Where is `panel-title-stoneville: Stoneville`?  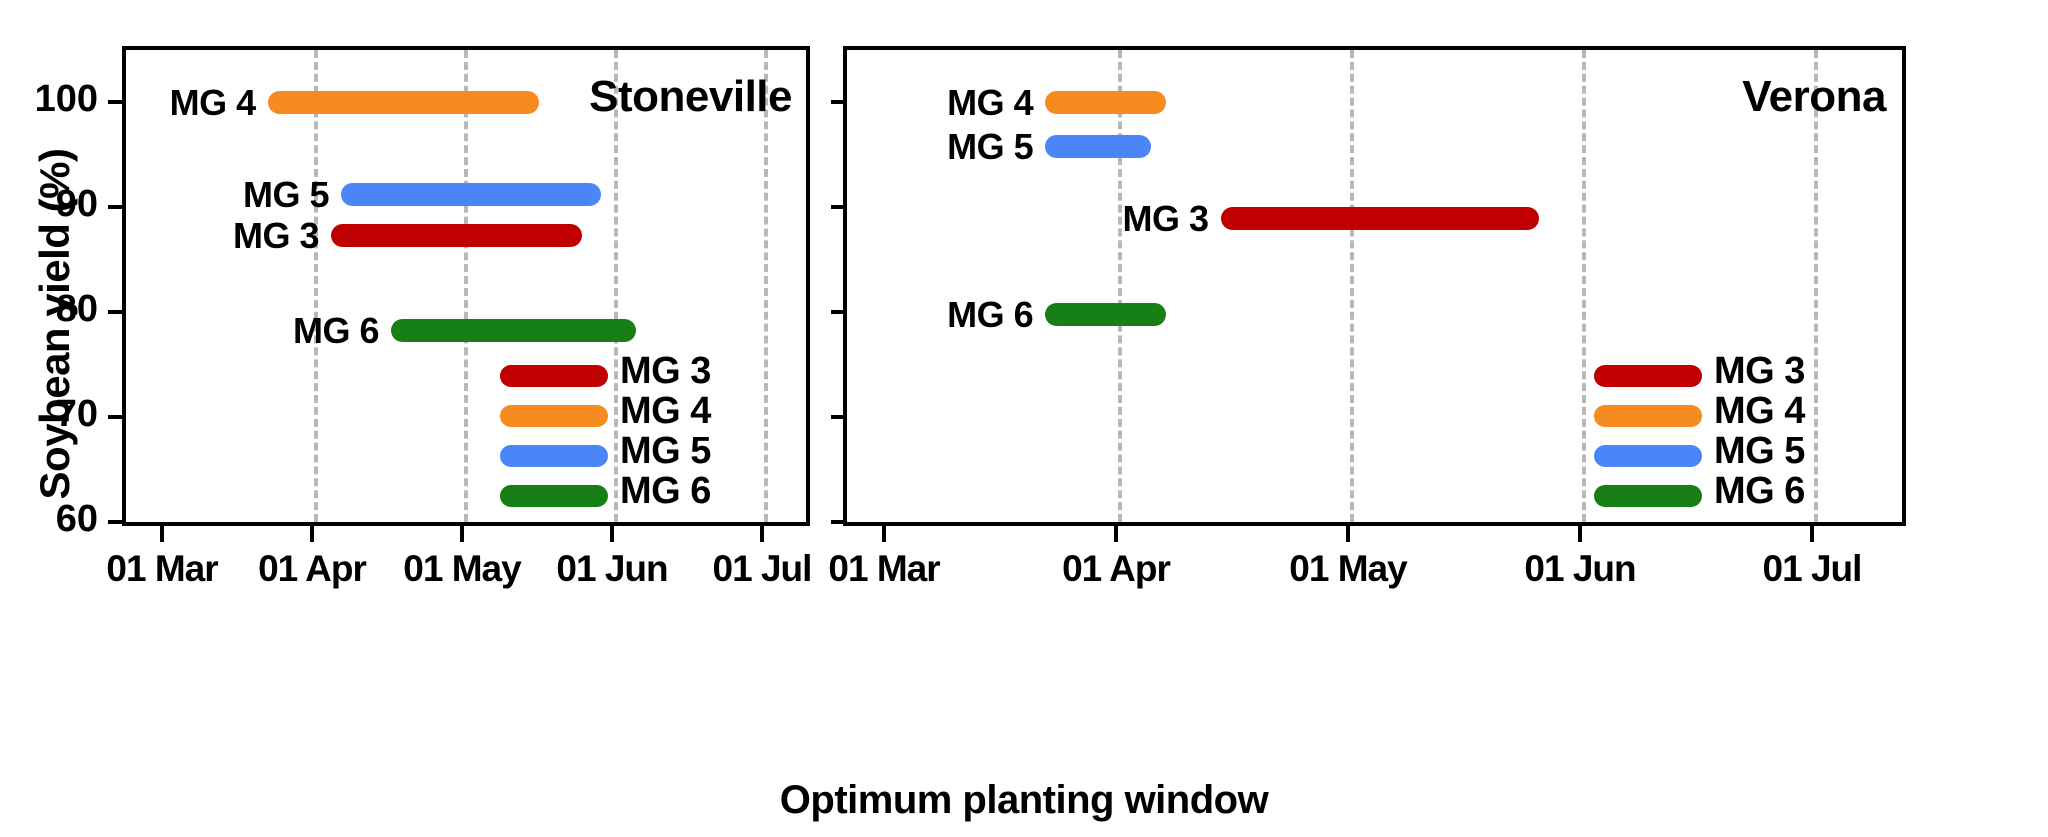 panel-title-stoneville: Stoneville is located at coordinates (690, 96).